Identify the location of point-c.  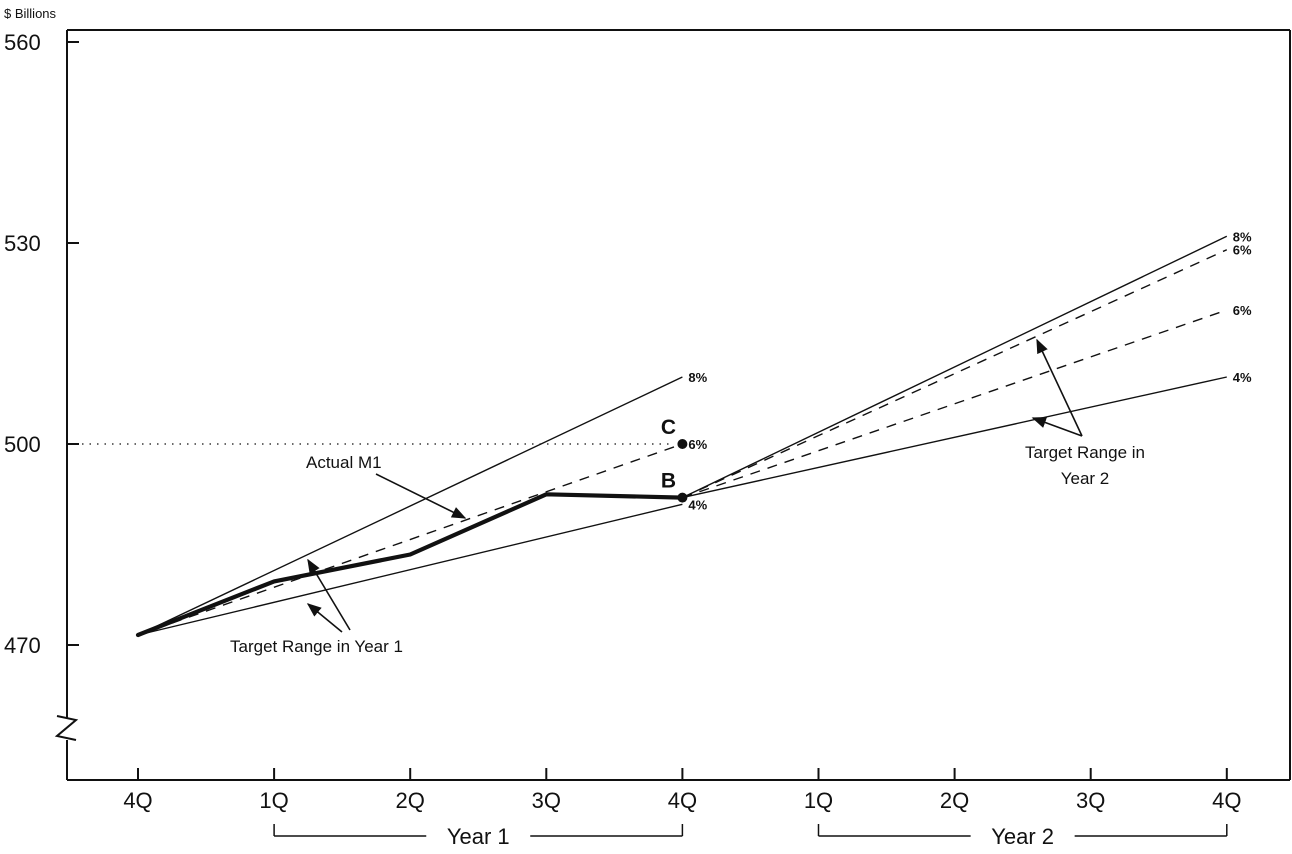
(682, 444).